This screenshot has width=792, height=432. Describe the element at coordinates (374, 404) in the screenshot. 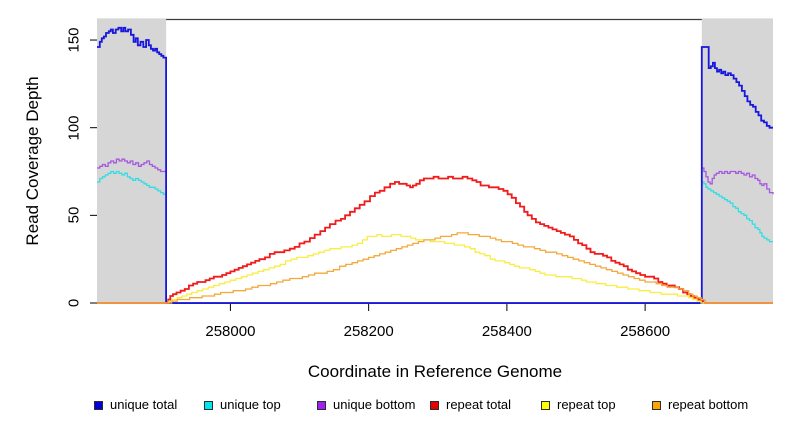

I see `legend-label: unique bottom` at that location.